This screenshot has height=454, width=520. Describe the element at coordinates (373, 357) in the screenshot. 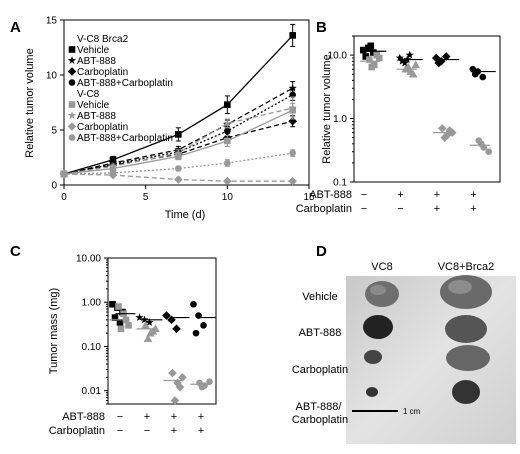

I see `tumor-vc8-carboplatin` at that location.